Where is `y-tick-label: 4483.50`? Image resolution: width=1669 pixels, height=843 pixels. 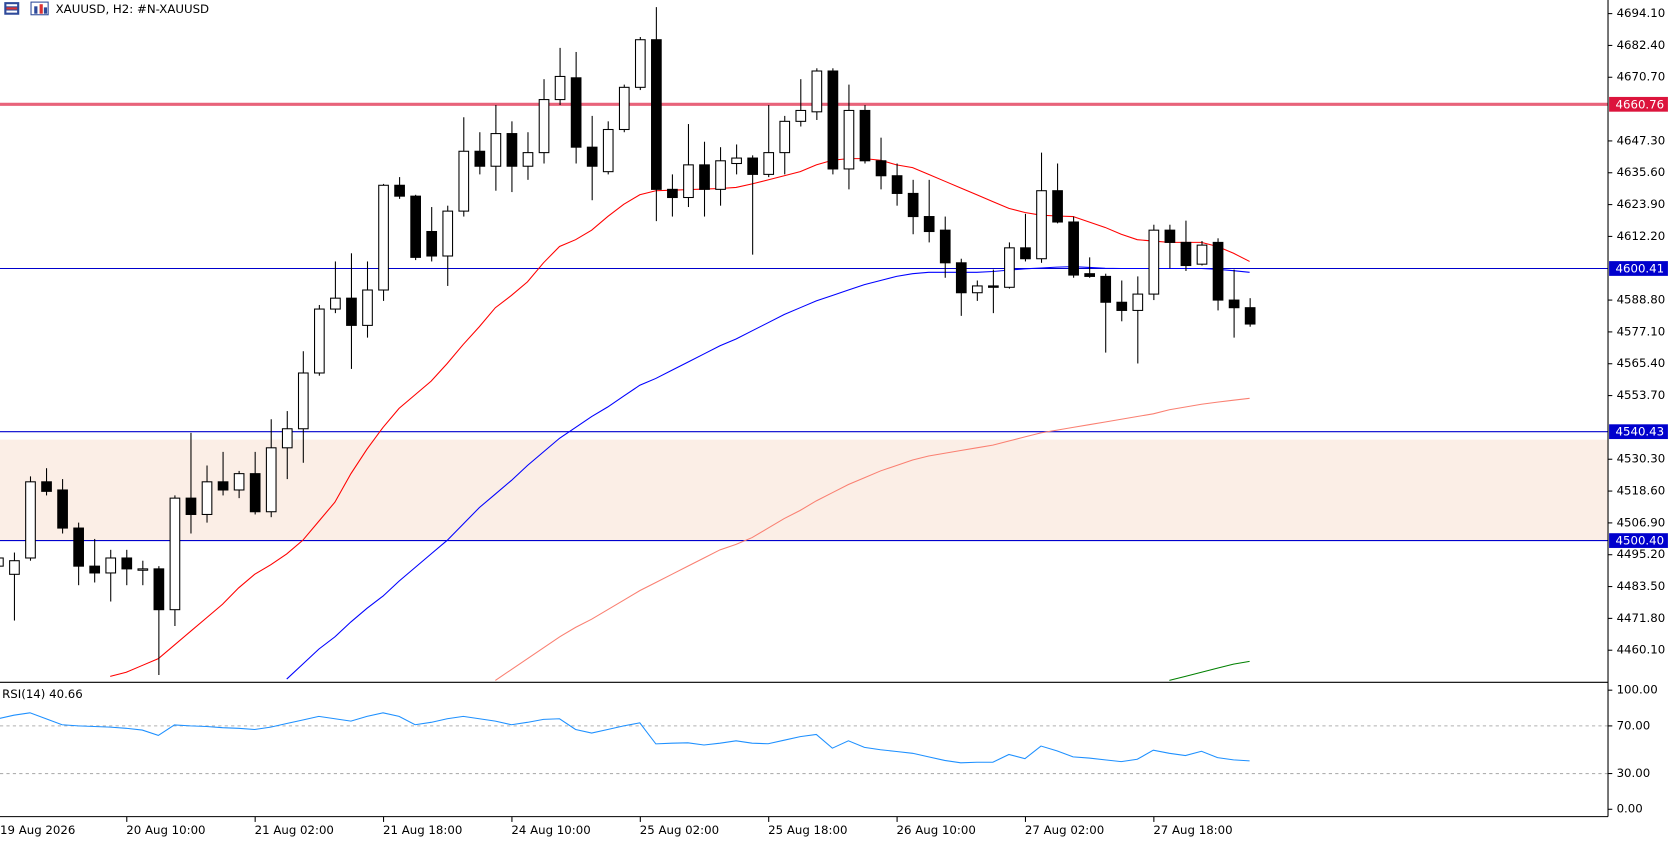
y-tick-label: 4483.50 is located at coordinates (1641, 586).